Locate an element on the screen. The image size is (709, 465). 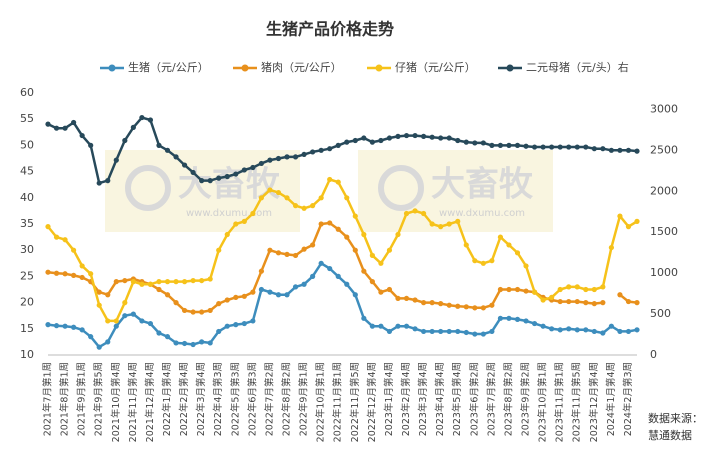
x-tick-label: 2023年8月第2周 is located at coordinates (508, 399).